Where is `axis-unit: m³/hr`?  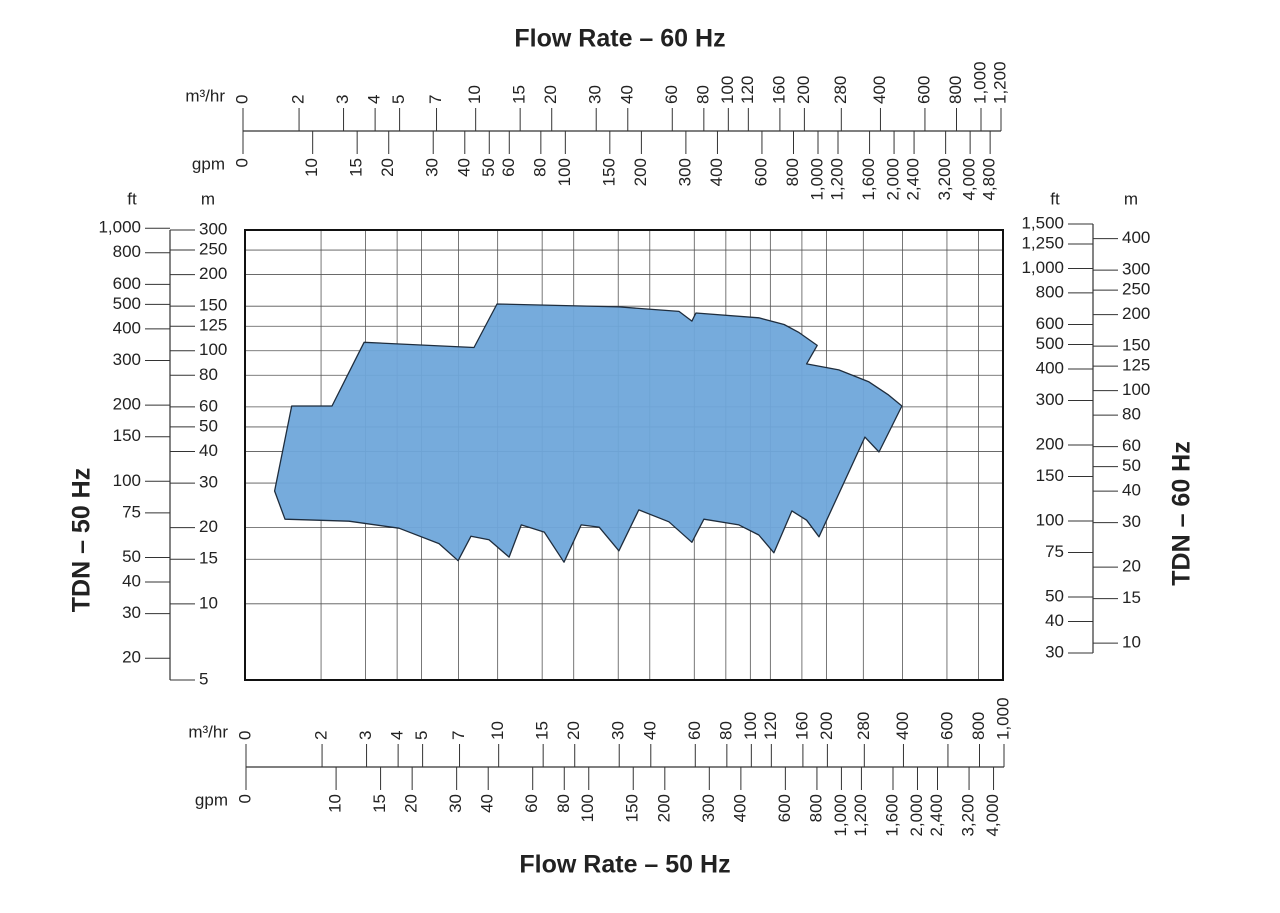
axis-unit: m³/hr is located at coordinates (205, 95).